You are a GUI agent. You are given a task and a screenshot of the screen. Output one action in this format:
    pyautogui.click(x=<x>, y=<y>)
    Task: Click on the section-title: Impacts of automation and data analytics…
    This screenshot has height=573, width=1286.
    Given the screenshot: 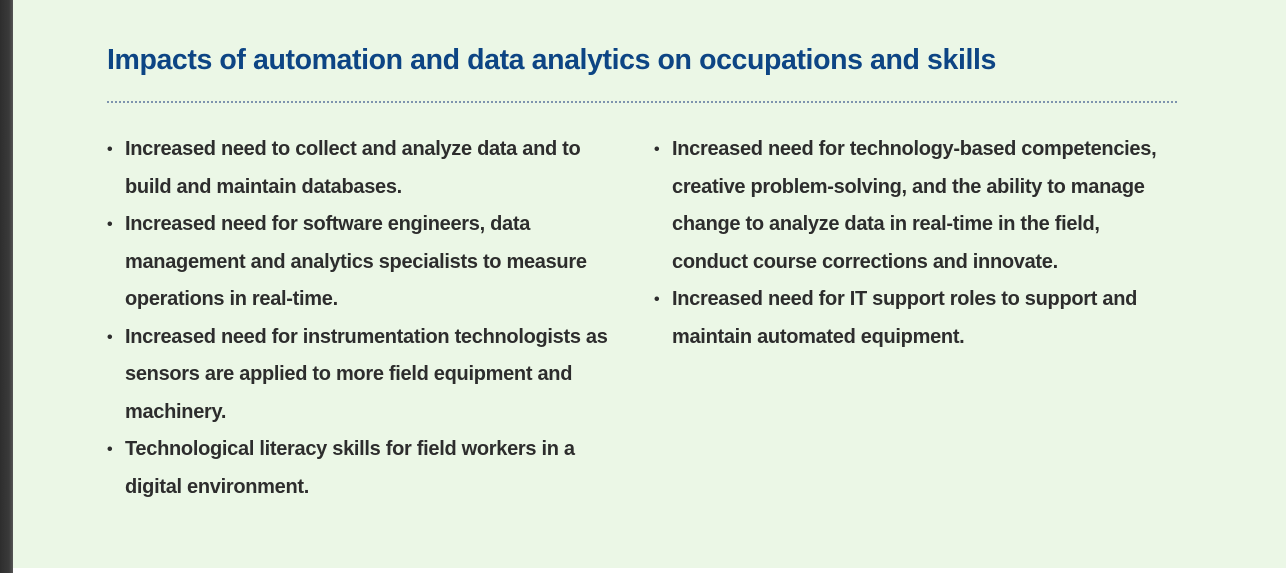 What is the action you would take?
    pyautogui.click(x=551, y=60)
    